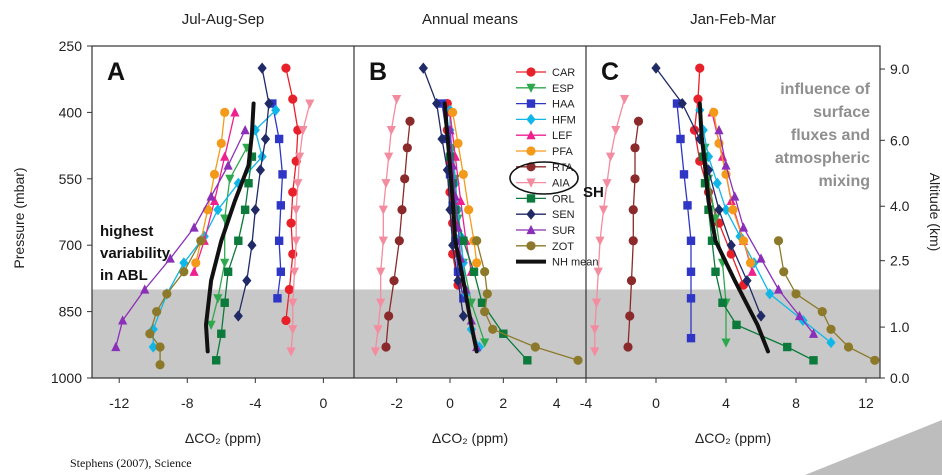 This screenshot has width=942, height=475. What do you see at coordinates (223, 438) in the screenshot?
I see `x-axis-label-A: ΔCO₂ (ppm)` at bounding box center [223, 438].